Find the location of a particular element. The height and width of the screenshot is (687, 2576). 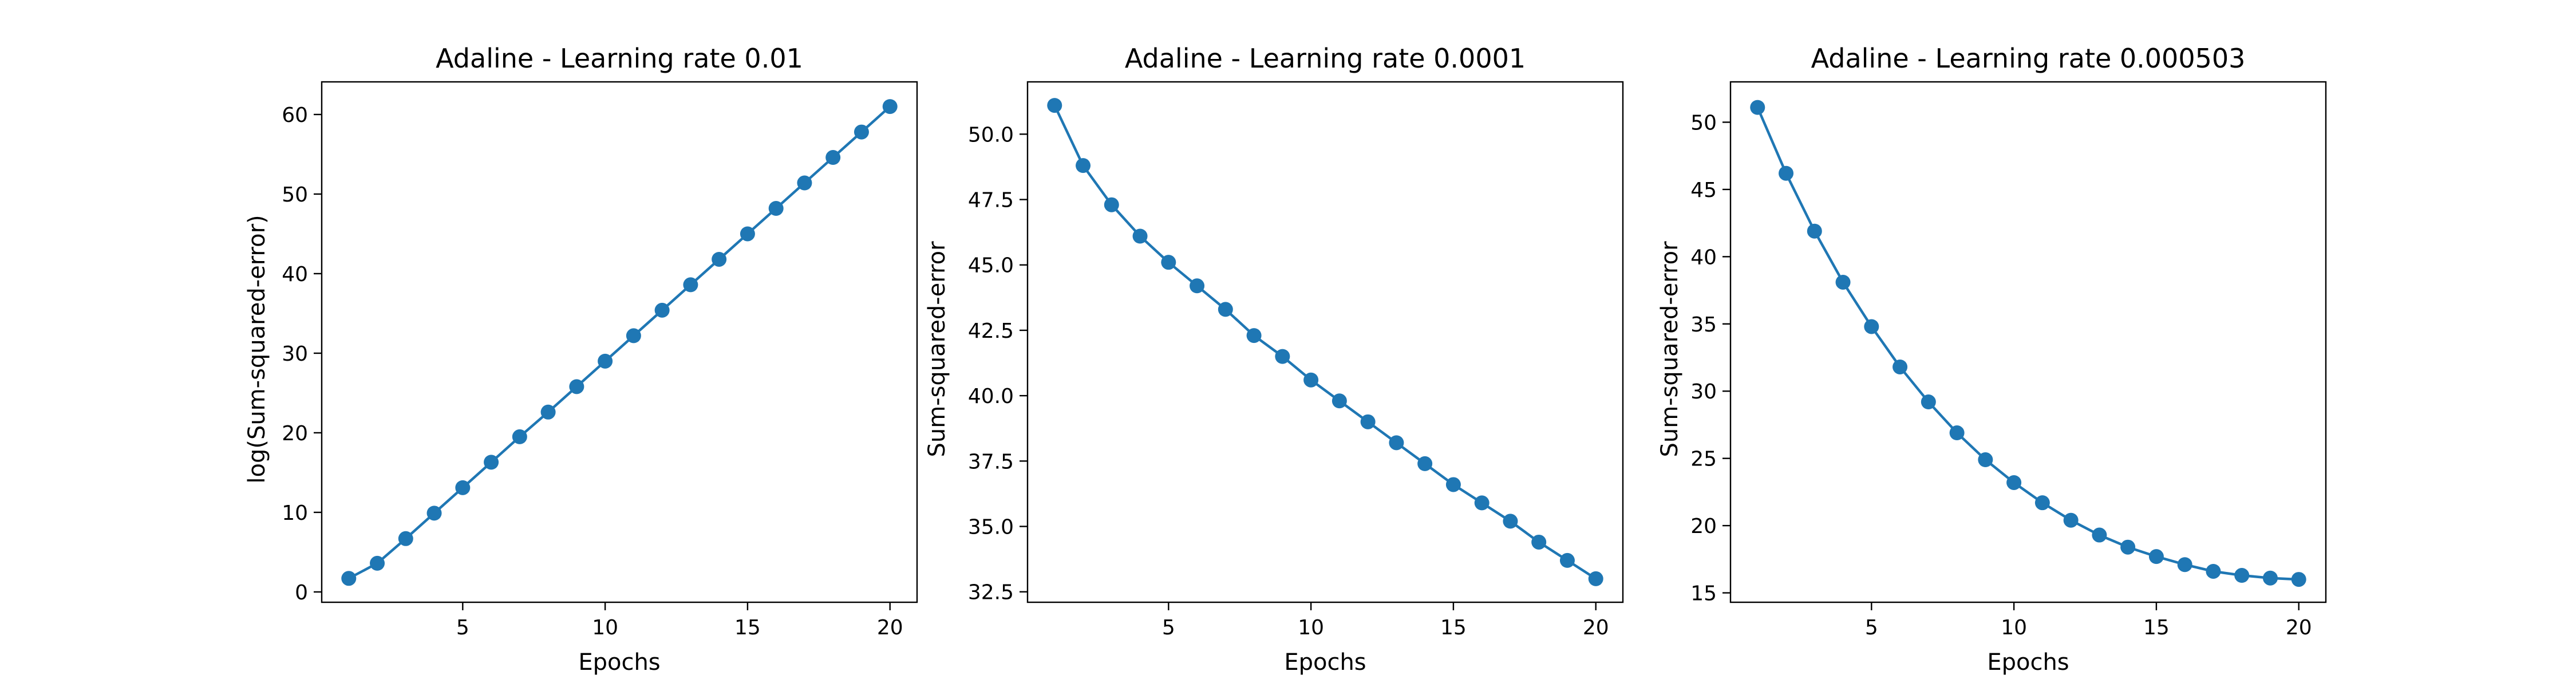

y-tick-label: 15 is located at coordinates (1703, 594).